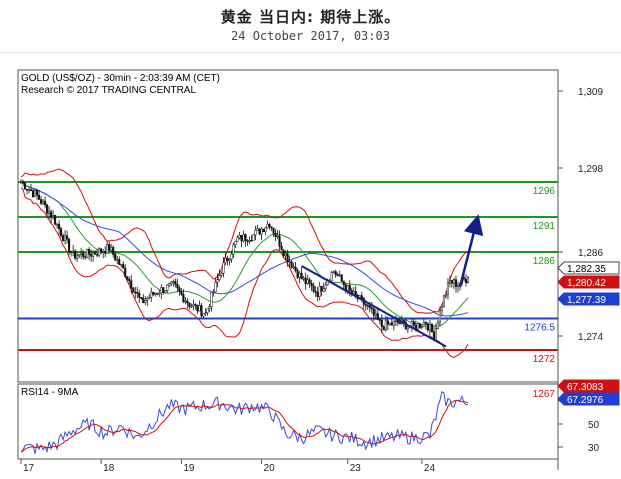 The height and width of the screenshot is (479, 621). What do you see at coordinates (120, 78) in the screenshot?
I see `chart-title: GOLD (US$/OZ) - 30min - 2:03:39 AM (CET)` at bounding box center [120, 78].